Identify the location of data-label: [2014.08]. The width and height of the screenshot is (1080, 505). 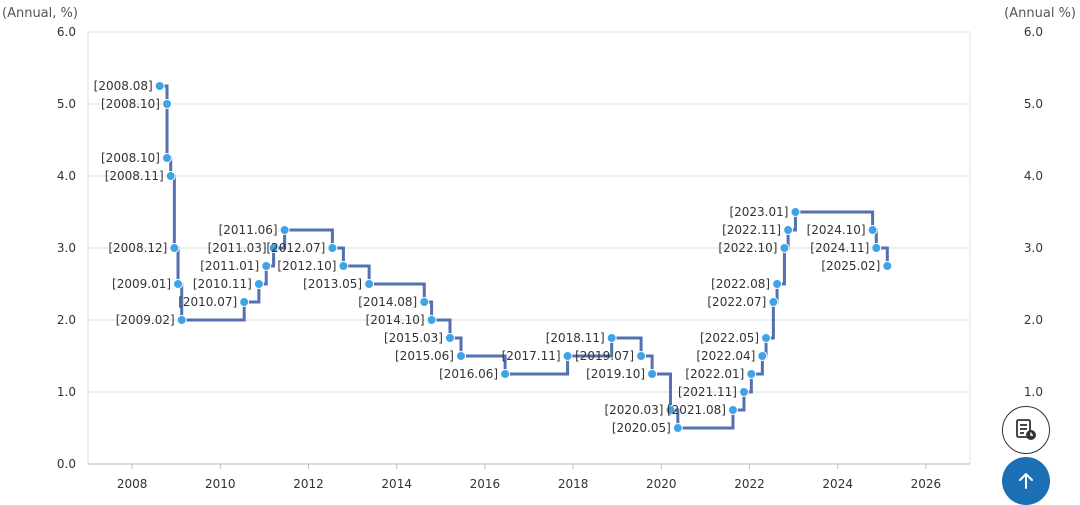
(387, 302).